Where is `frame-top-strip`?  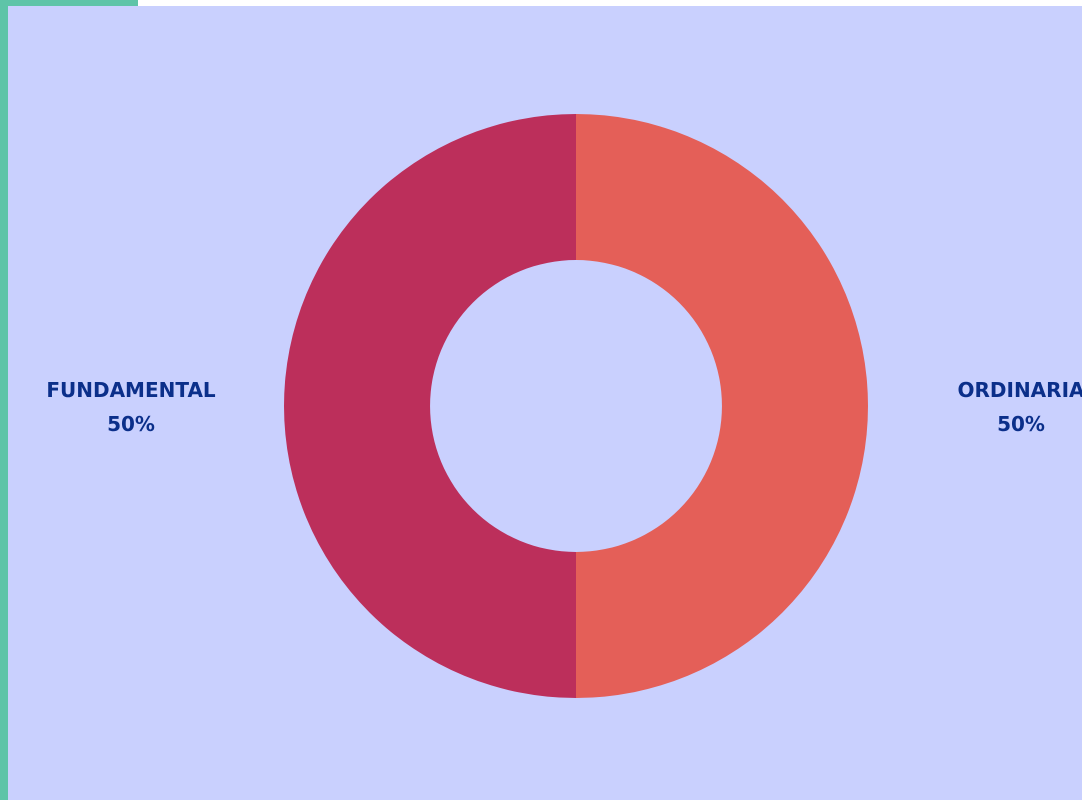 frame-top-strip is located at coordinates (610, 3).